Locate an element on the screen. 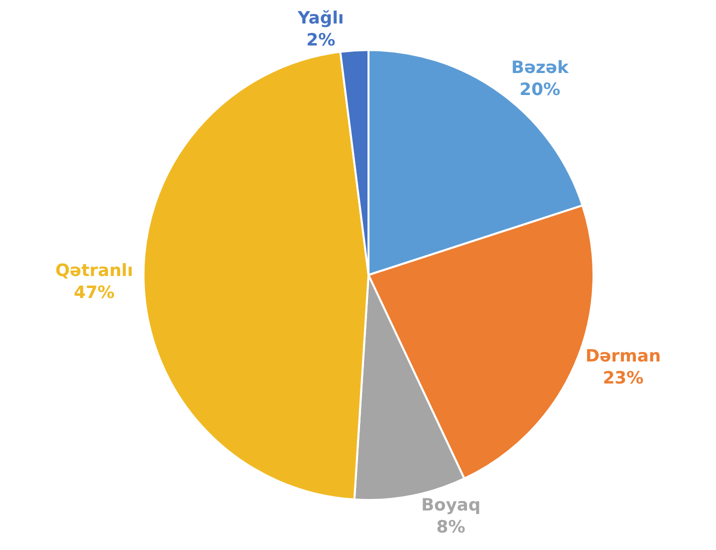 The image size is (716, 550). data-label: 2% is located at coordinates (321, 40).